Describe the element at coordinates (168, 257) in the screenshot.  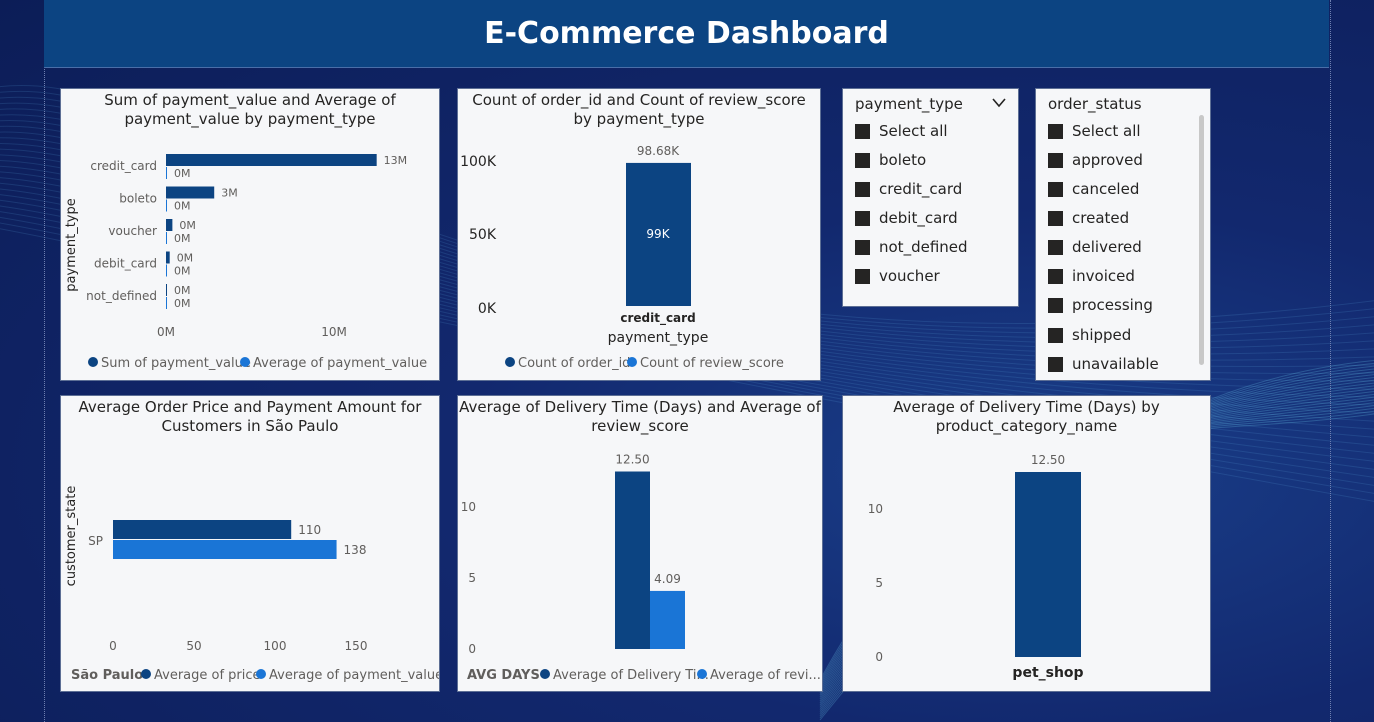
I see `chart1-bar-debit_card-sum` at that location.